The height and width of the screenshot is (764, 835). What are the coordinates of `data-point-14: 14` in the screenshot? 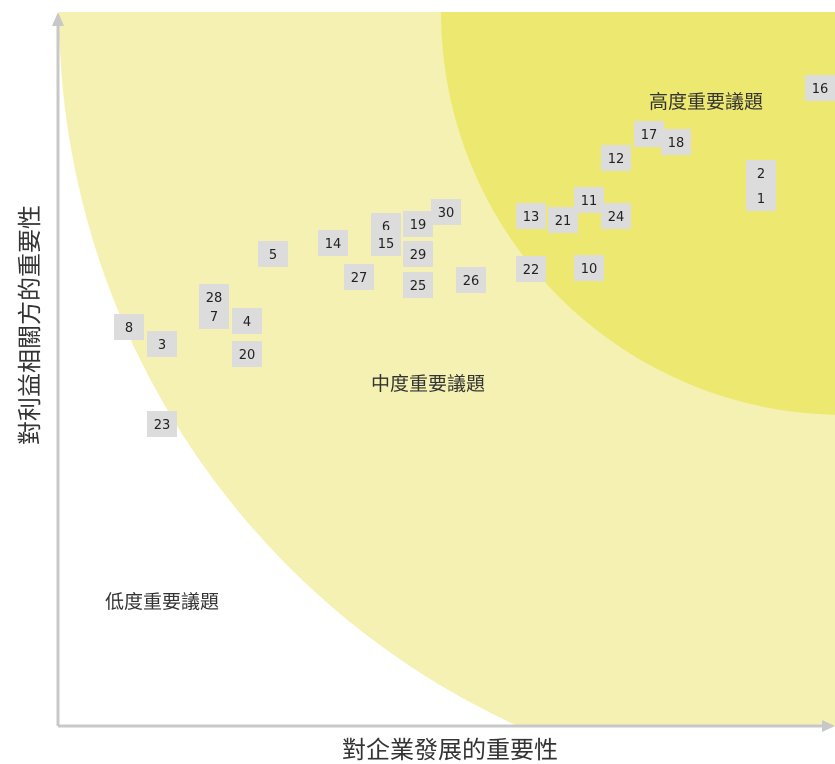 It's located at (333, 243).